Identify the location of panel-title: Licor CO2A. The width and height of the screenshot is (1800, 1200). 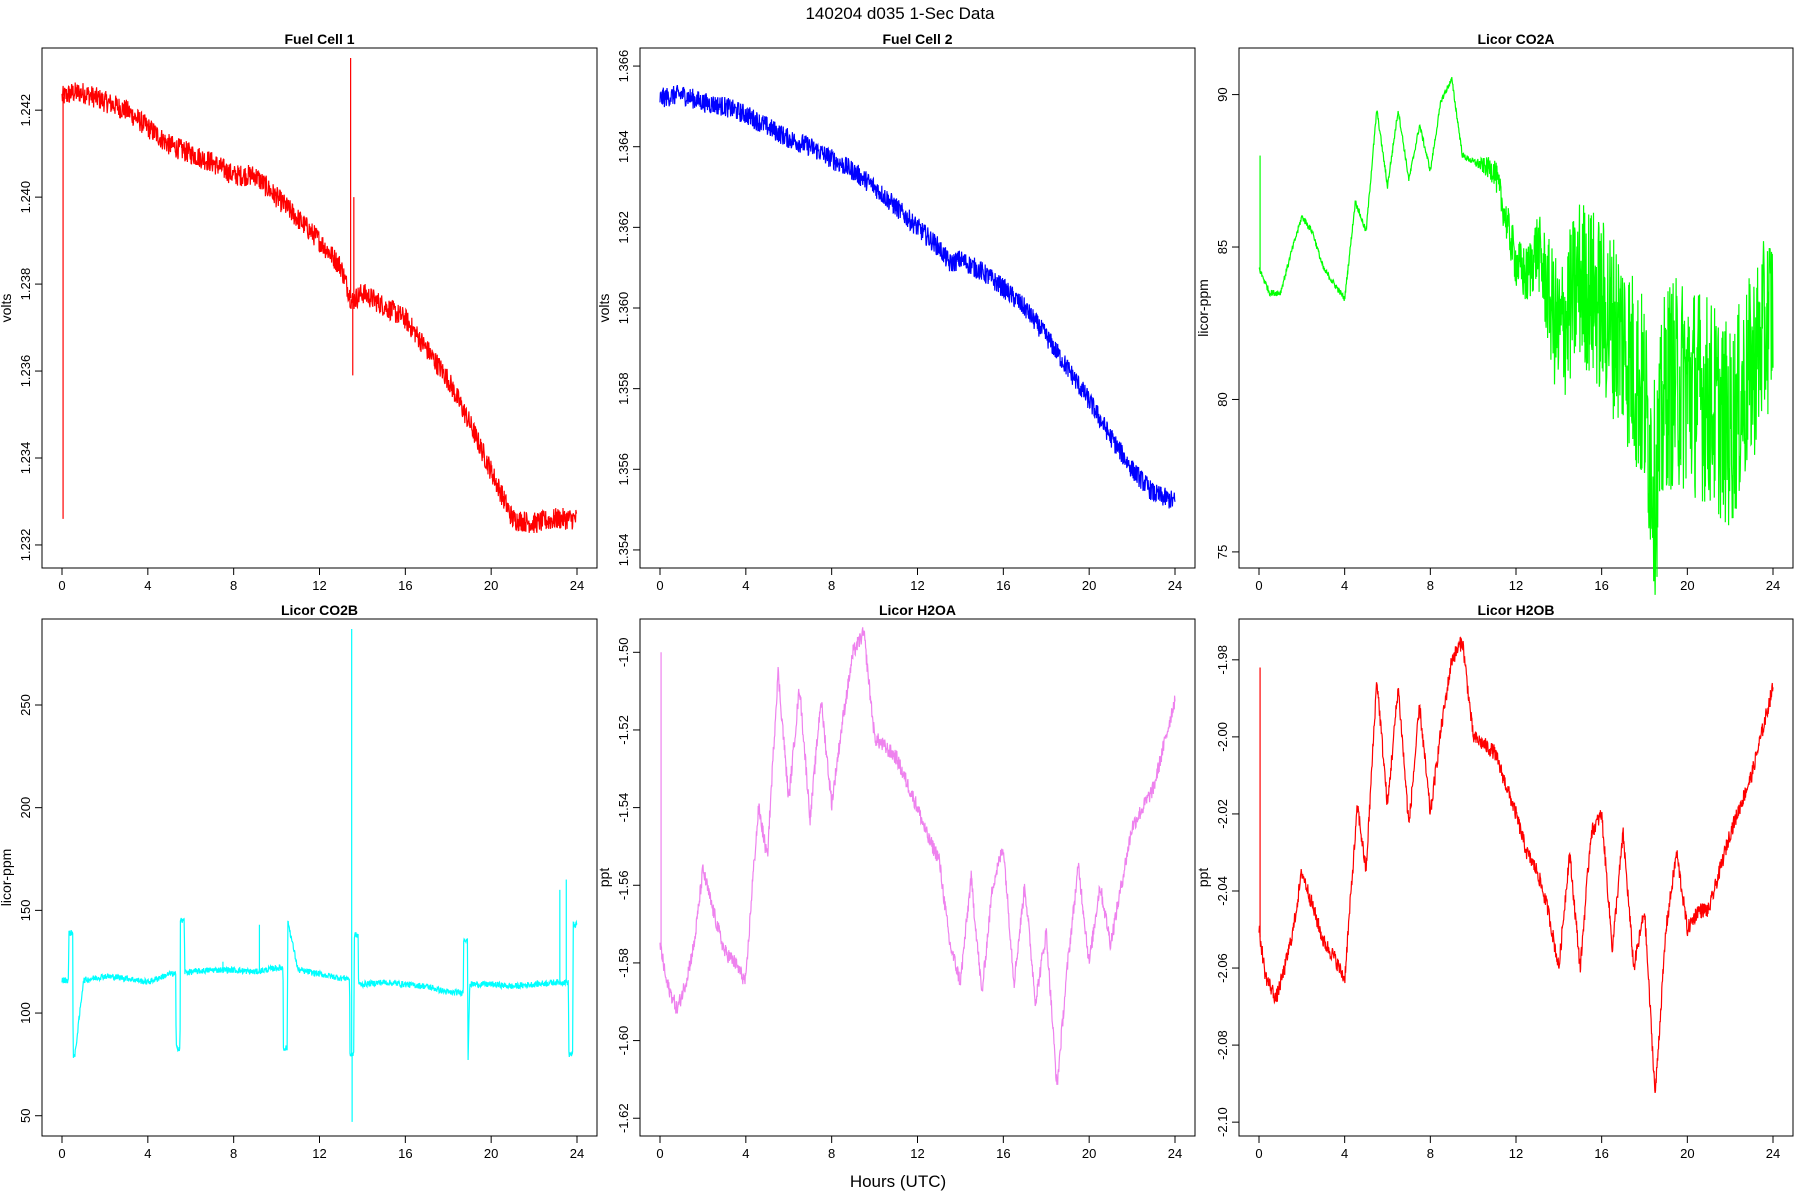
(1515, 39).